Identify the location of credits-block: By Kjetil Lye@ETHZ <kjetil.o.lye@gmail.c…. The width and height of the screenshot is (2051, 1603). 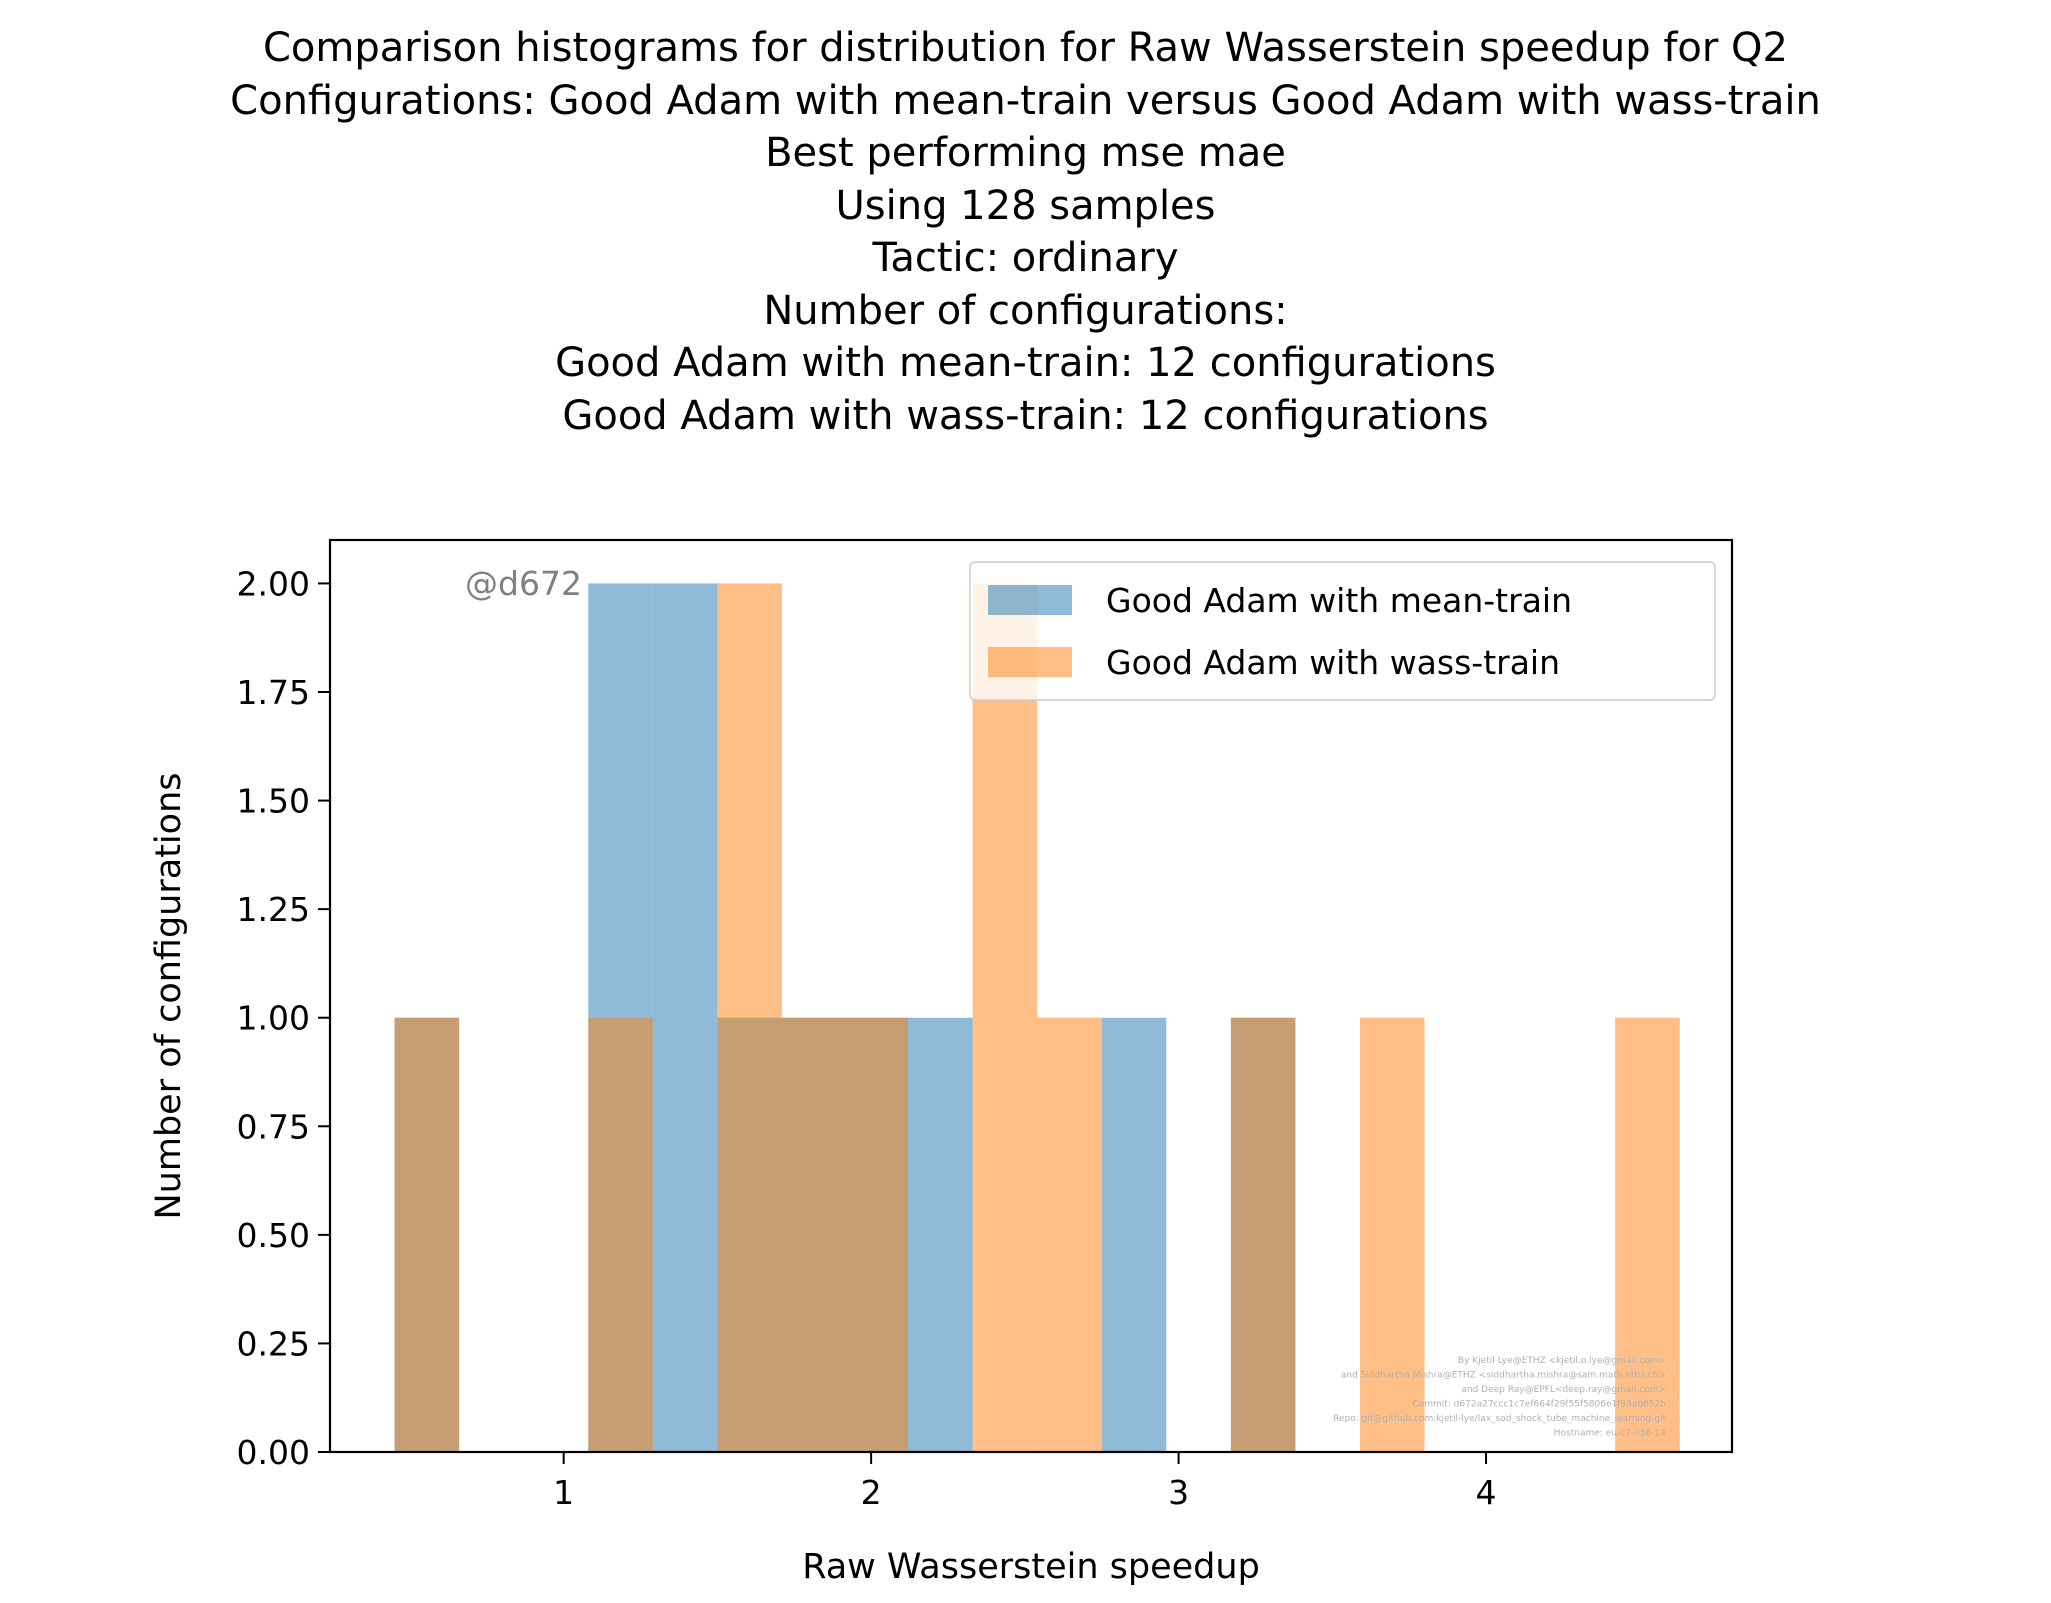
(1499, 1397).